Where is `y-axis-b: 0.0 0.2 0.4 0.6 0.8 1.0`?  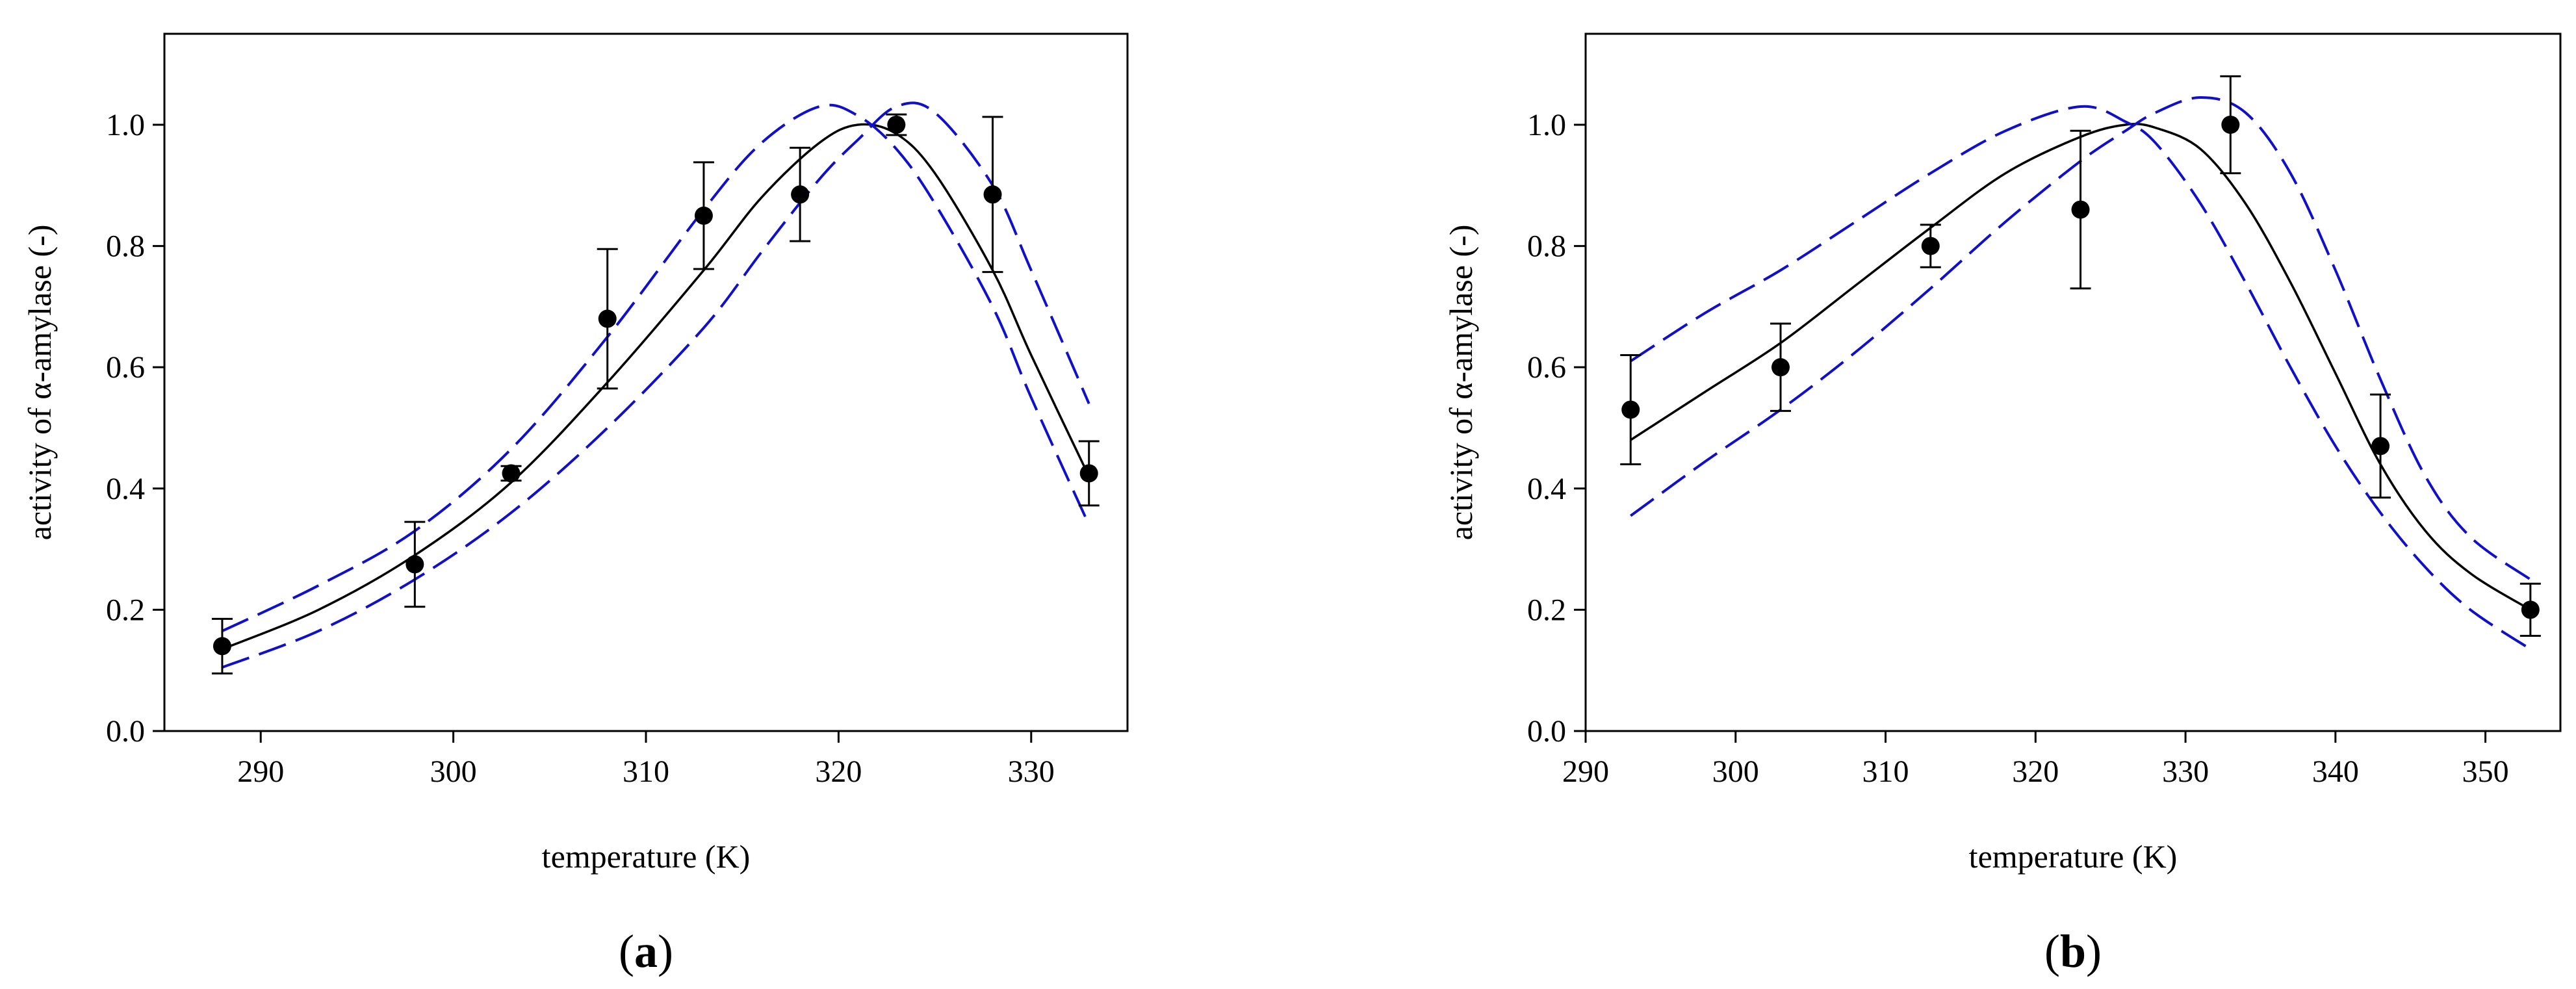
y-axis-b: 0.0 0.2 0.4 0.6 0.8 1.0 is located at coordinates (1556, 428).